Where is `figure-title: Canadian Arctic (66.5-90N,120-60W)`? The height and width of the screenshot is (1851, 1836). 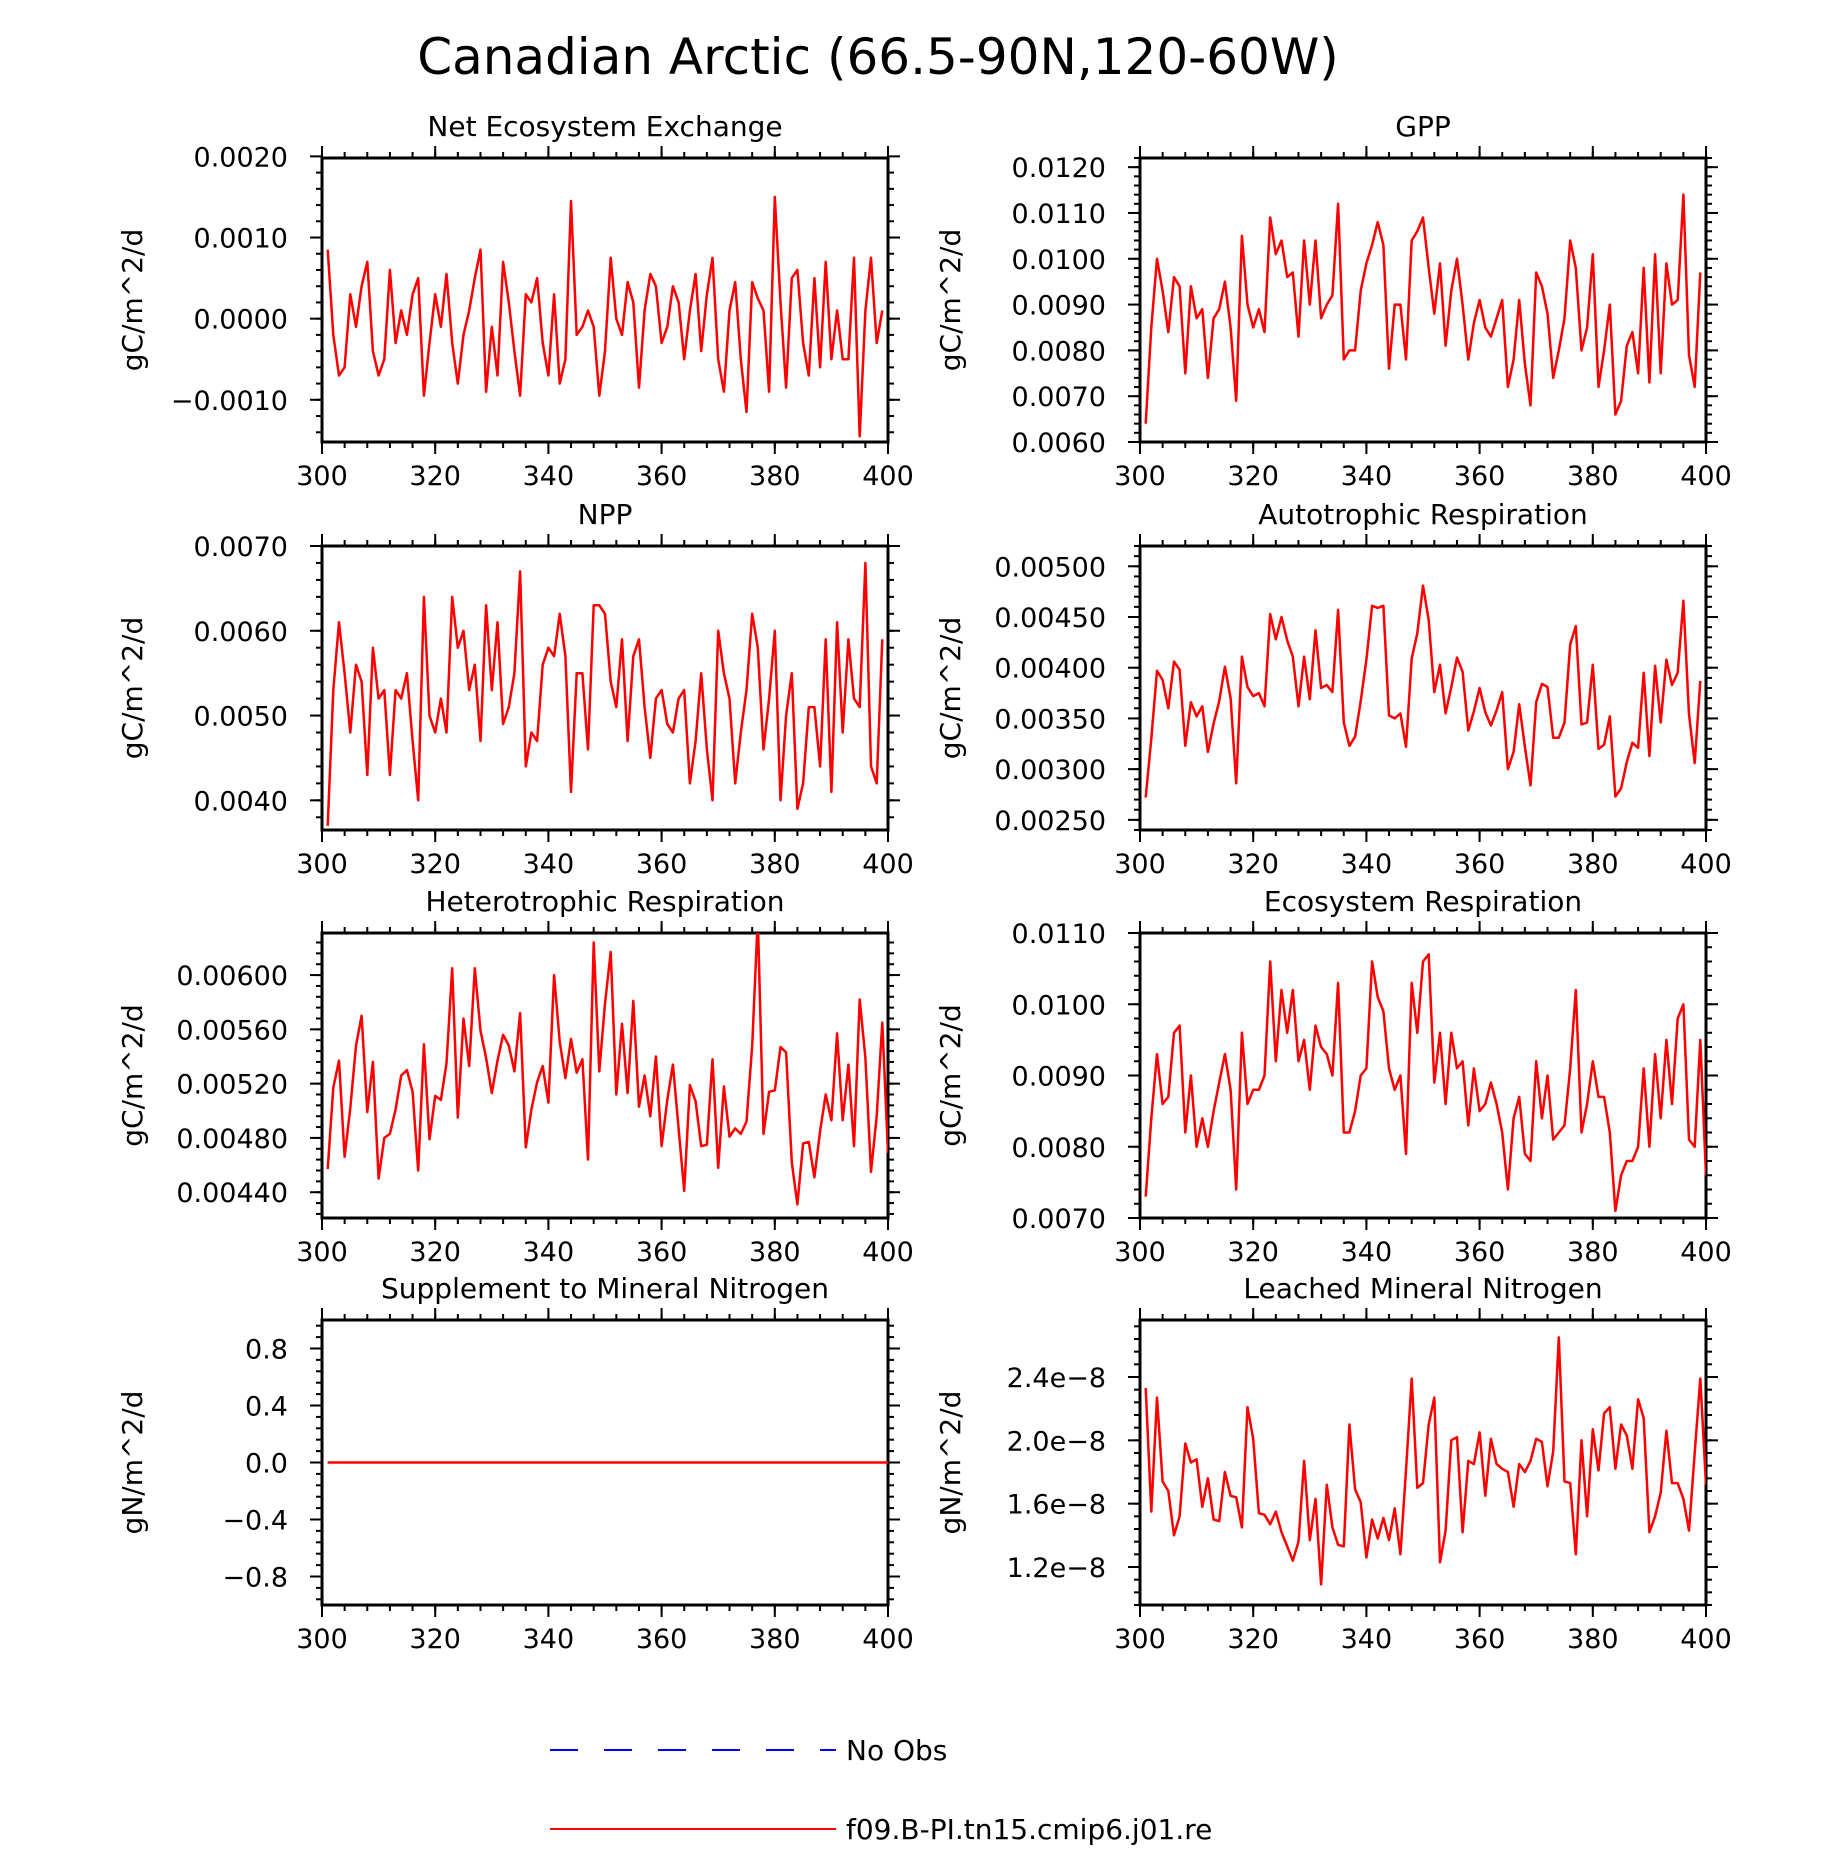
figure-title: Canadian Arctic (66.5-90N,120-60W) is located at coordinates (878, 57).